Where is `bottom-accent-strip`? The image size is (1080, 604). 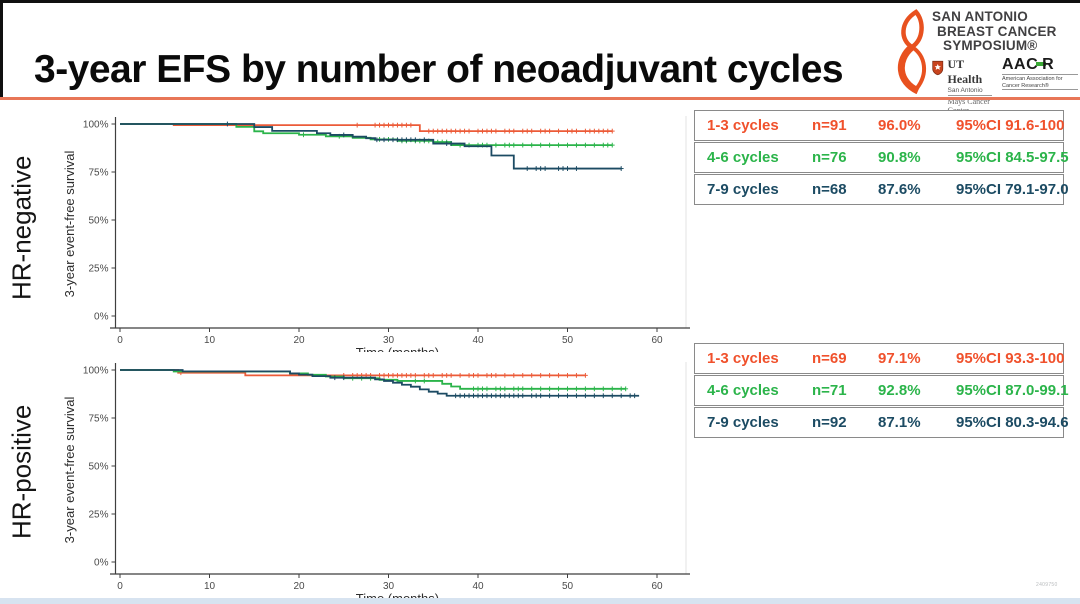
bottom-accent-strip is located at coordinates (540, 601).